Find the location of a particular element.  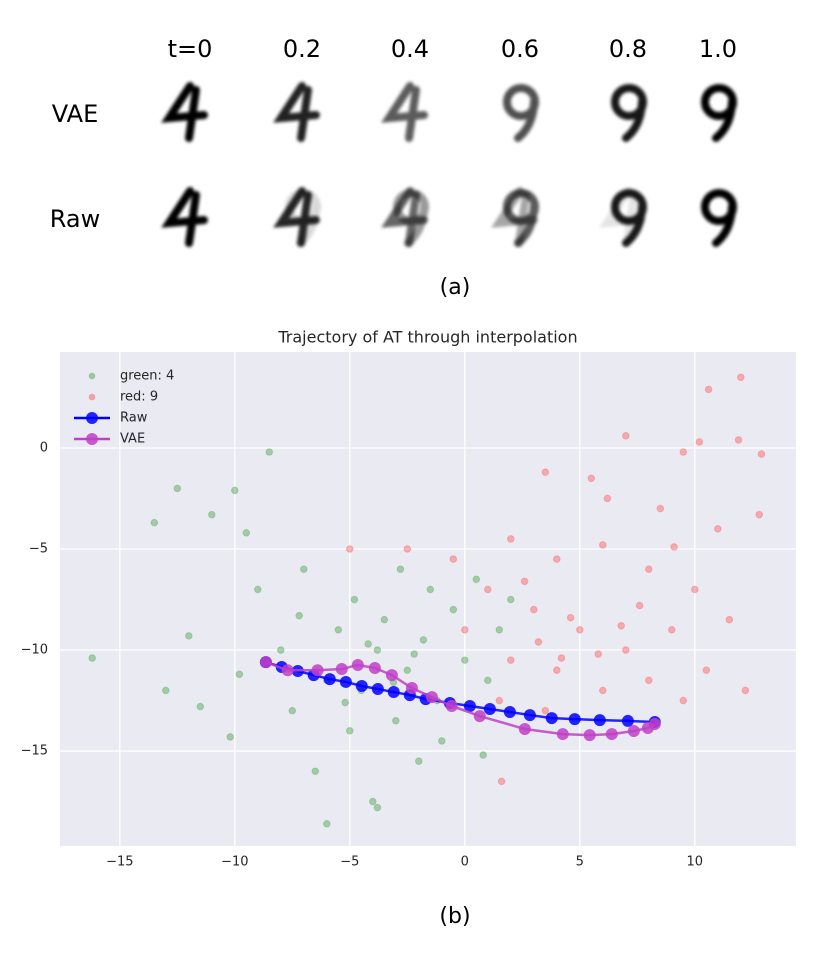

legend-label: VAE is located at coordinates (132, 439).